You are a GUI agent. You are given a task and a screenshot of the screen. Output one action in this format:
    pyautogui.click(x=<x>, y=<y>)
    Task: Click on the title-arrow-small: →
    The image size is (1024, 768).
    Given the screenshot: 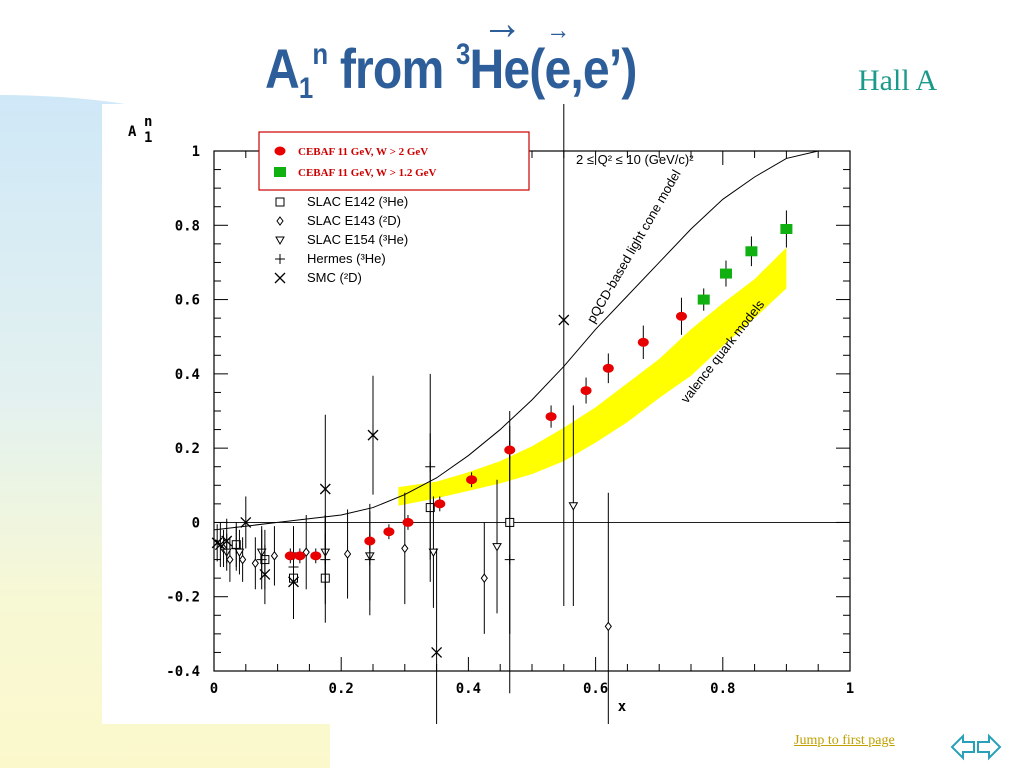 What is the action you would take?
    pyautogui.click(x=558, y=29)
    